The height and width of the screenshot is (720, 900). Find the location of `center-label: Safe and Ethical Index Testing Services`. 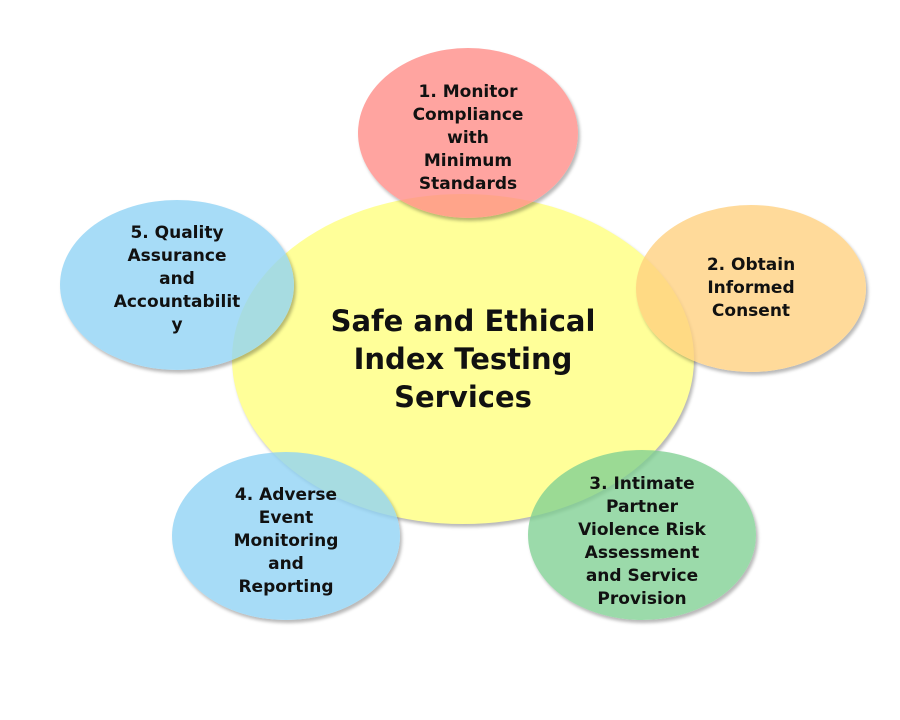

center-label: Safe and Ethical Index Testing Services is located at coordinates (463, 359).